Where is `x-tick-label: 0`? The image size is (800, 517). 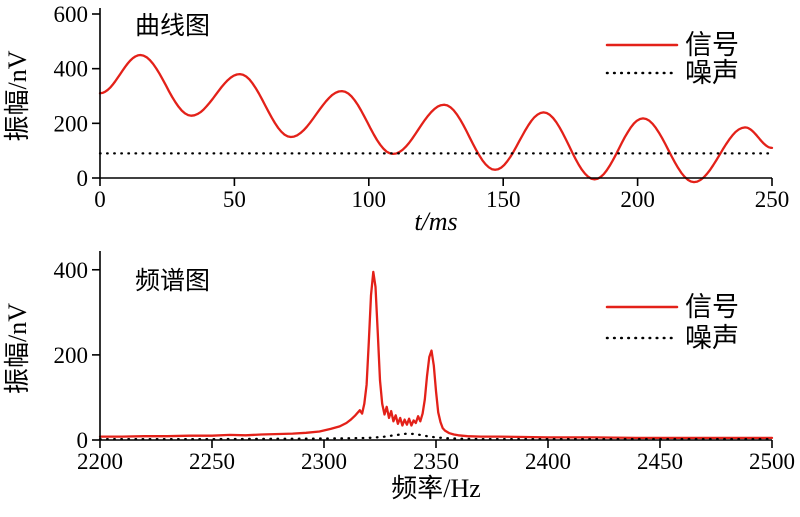
x-tick-label: 0 is located at coordinates (100, 199).